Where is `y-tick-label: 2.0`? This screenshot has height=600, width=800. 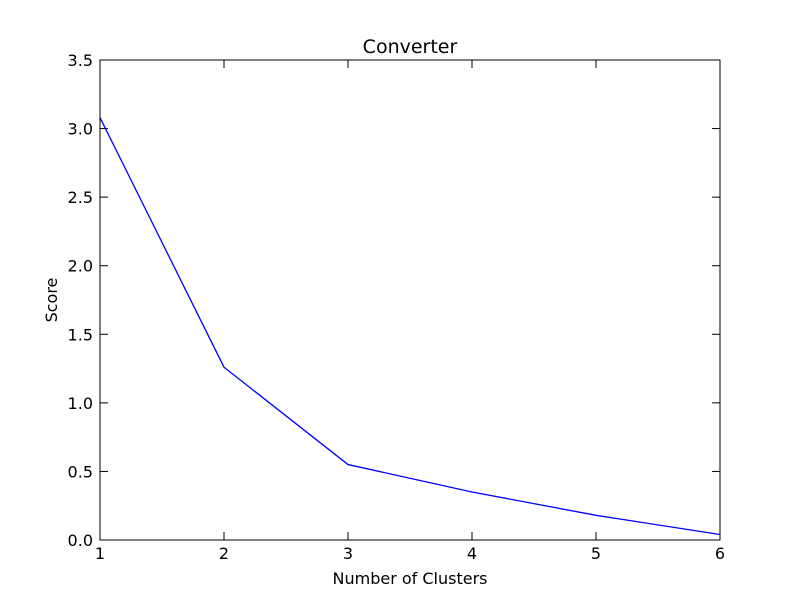
y-tick-label: 2.0 is located at coordinates (80, 266).